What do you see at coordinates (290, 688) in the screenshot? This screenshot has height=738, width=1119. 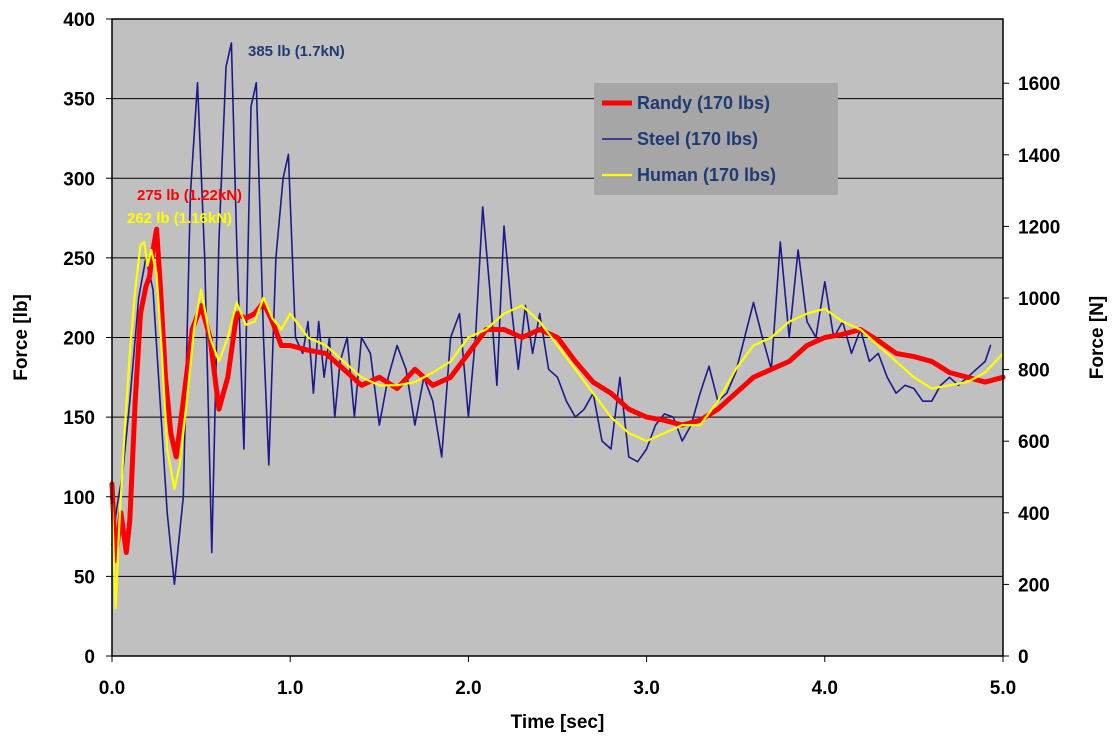 I see `x-tick-label: 1.0` at bounding box center [290, 688].